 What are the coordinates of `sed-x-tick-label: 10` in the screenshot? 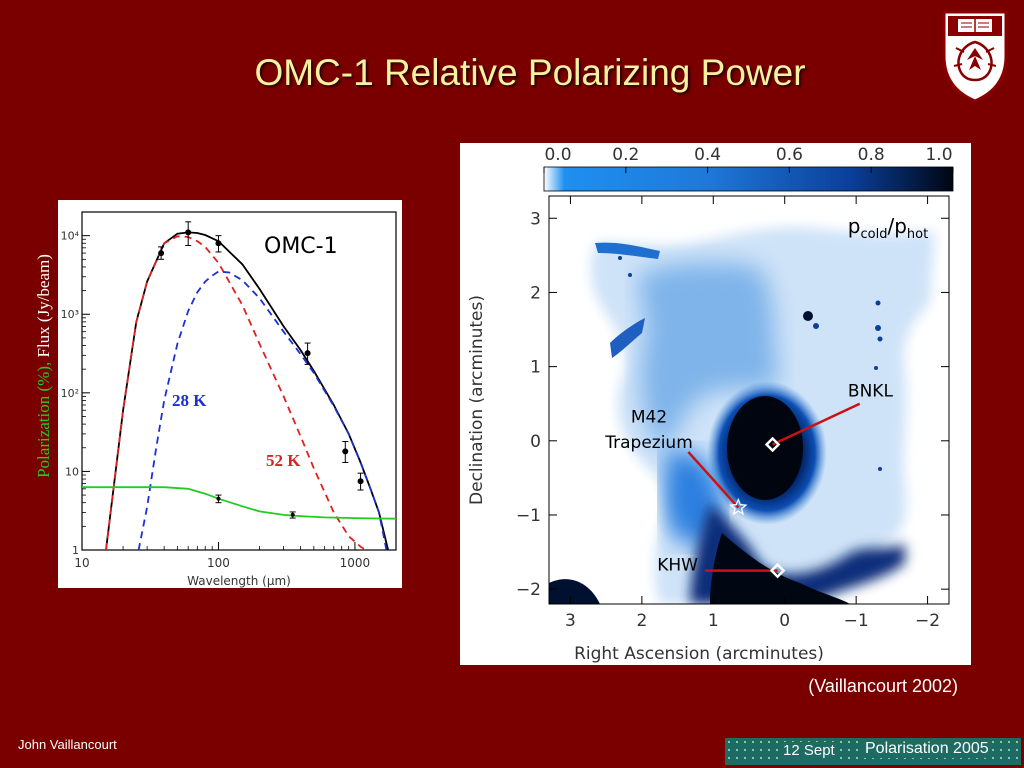 It's located at (81, 563).